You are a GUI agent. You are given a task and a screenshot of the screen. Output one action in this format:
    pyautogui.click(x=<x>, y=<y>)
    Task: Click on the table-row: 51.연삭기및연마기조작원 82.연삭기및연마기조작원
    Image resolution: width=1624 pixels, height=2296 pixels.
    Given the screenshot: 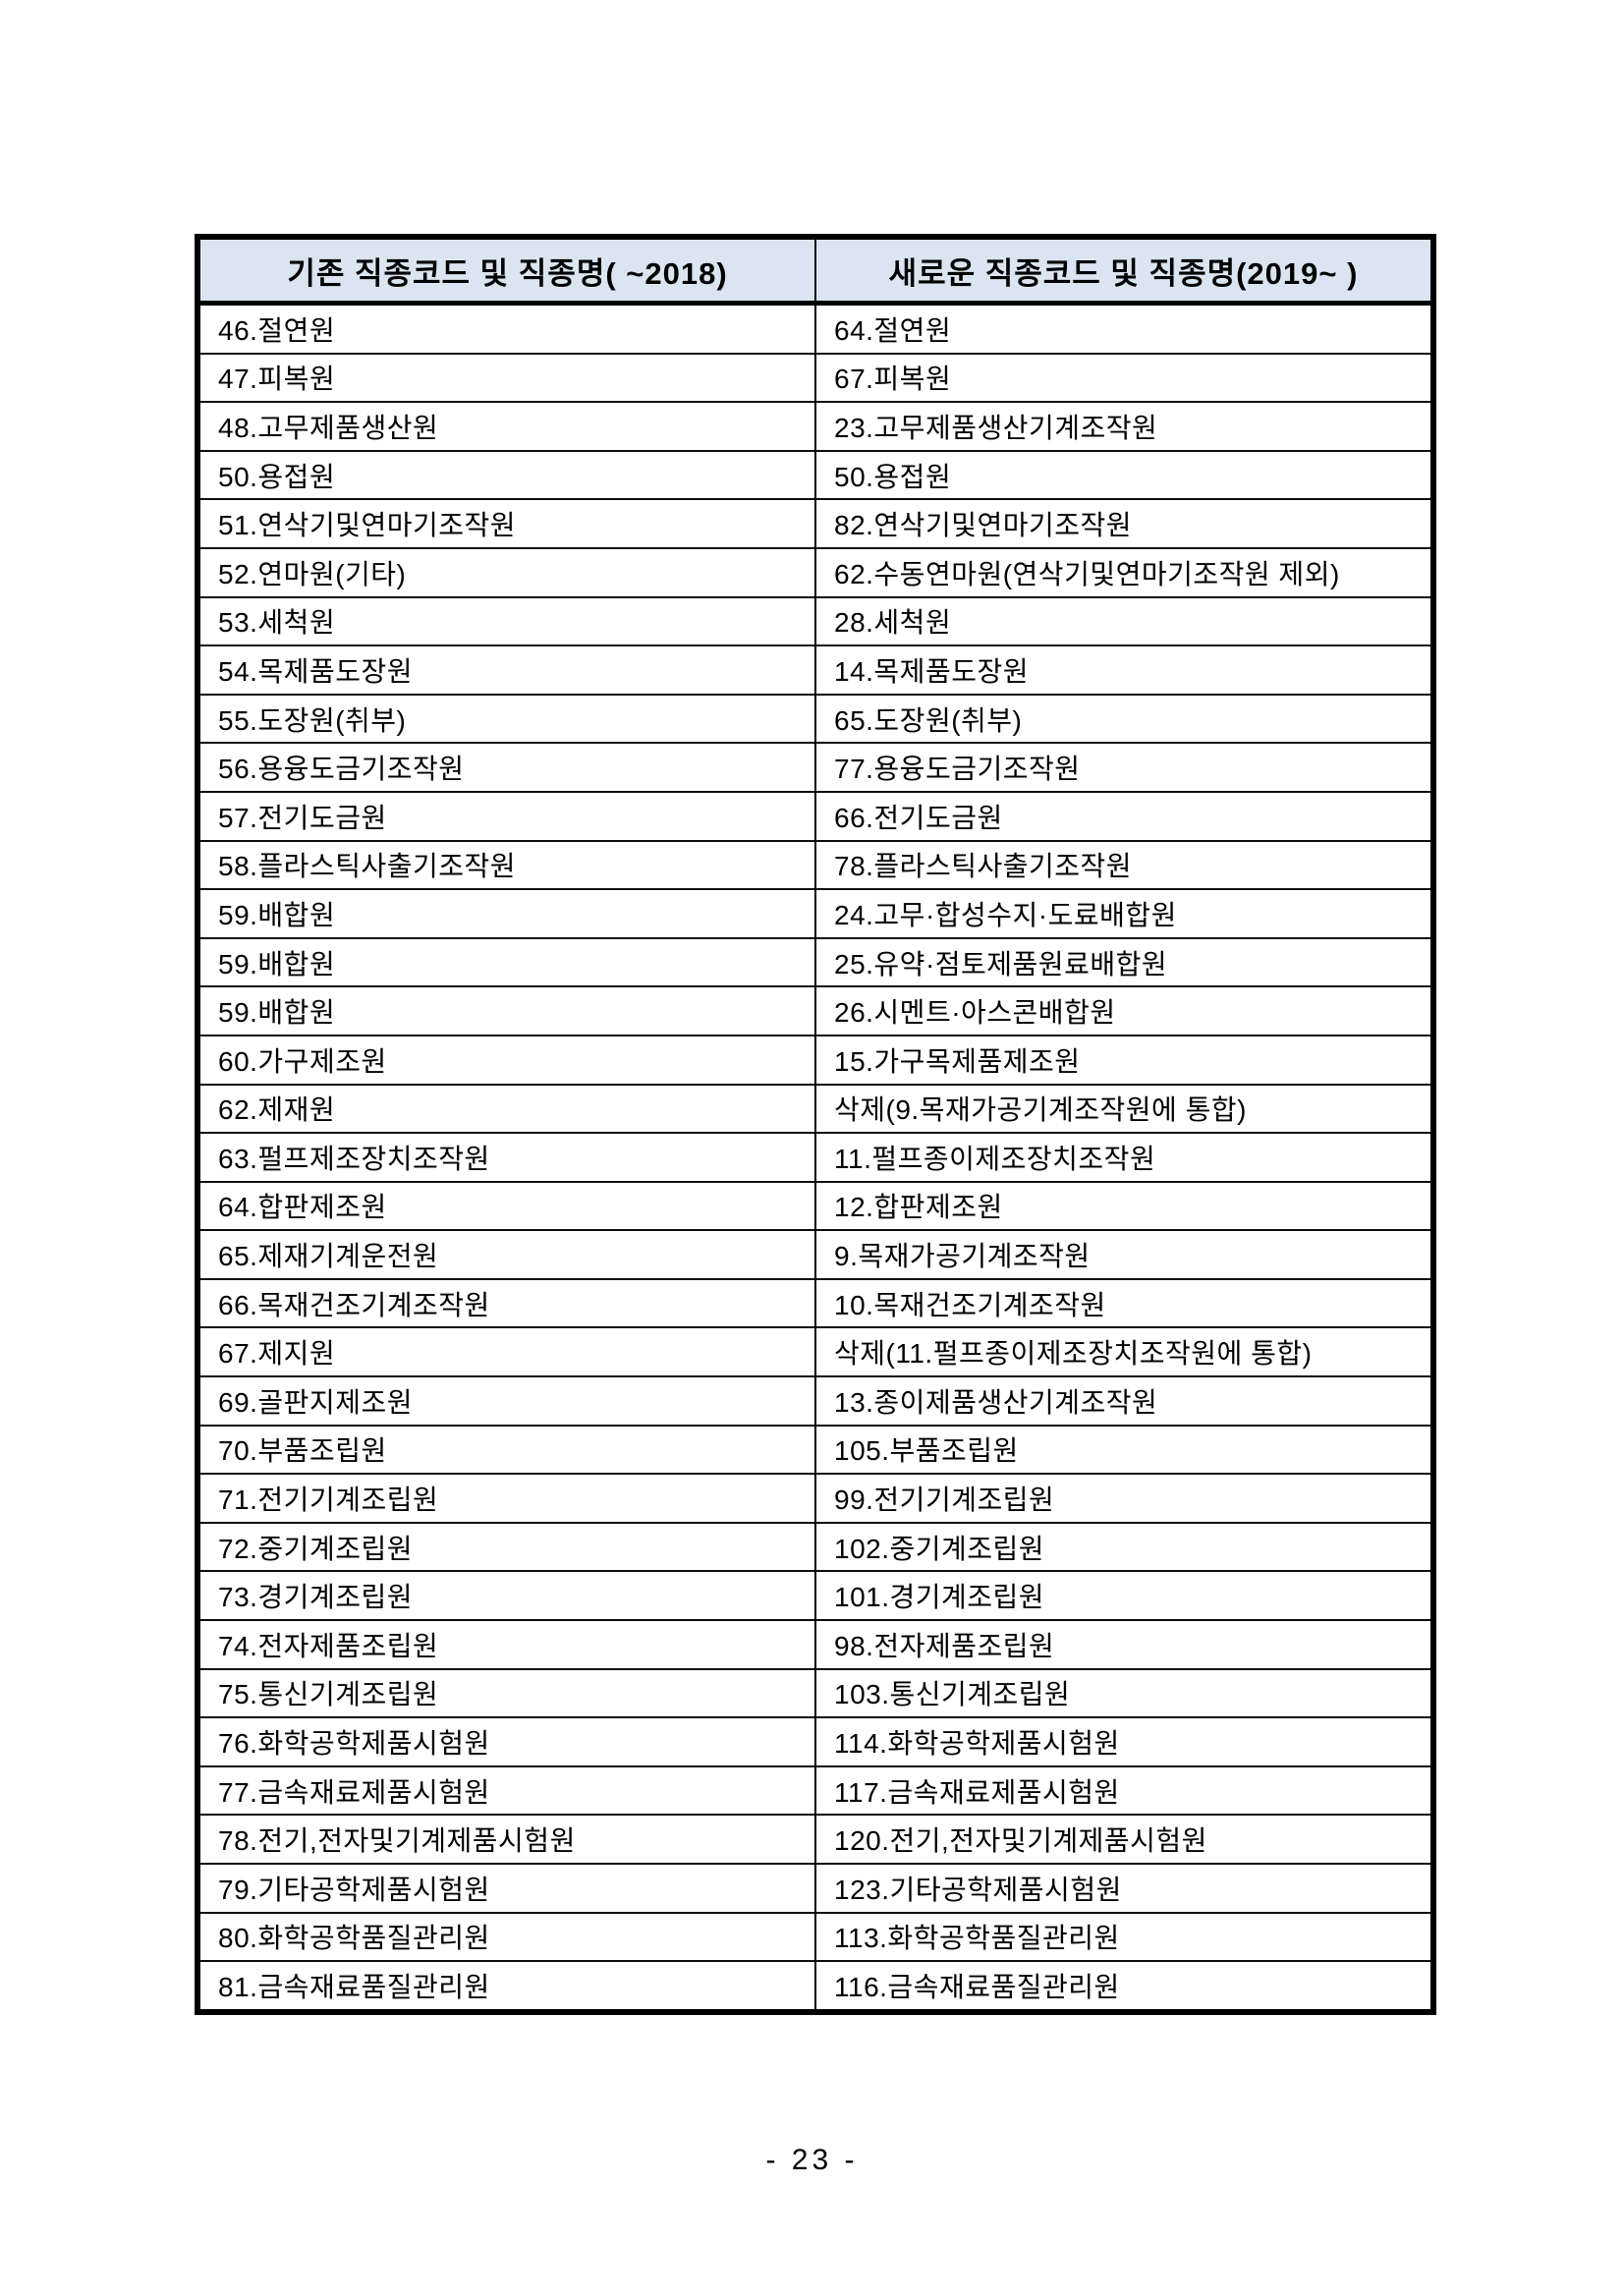 What is the action you would take?
    pyautogui.click(x=815, y=523)
    